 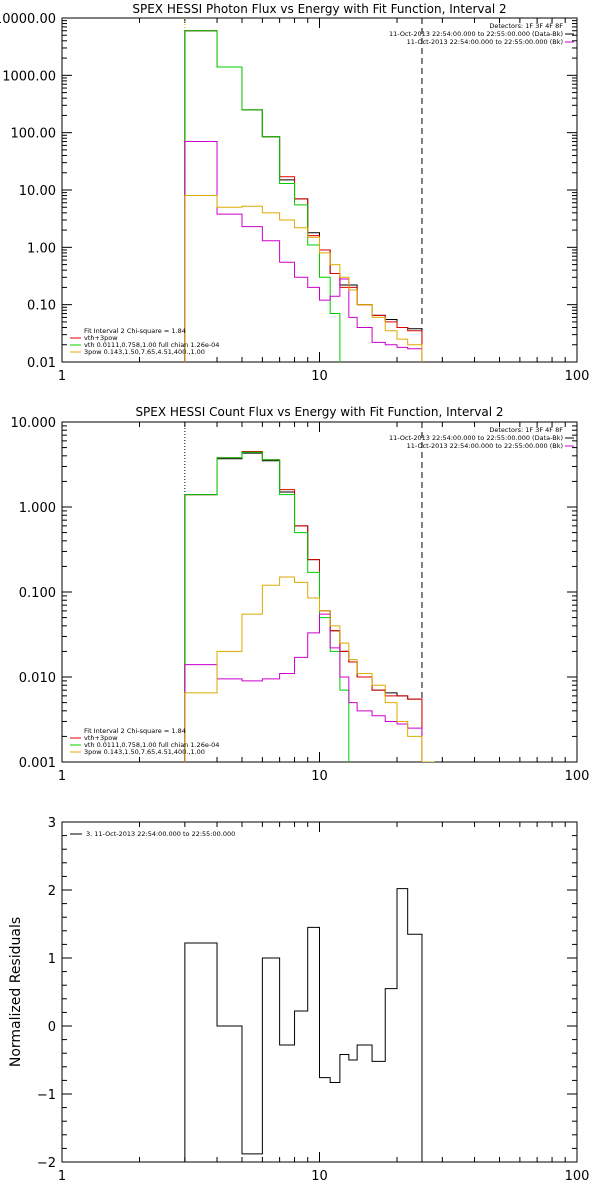 I want to click on y-tick-label: 10.000, so click(x=34, y=423).